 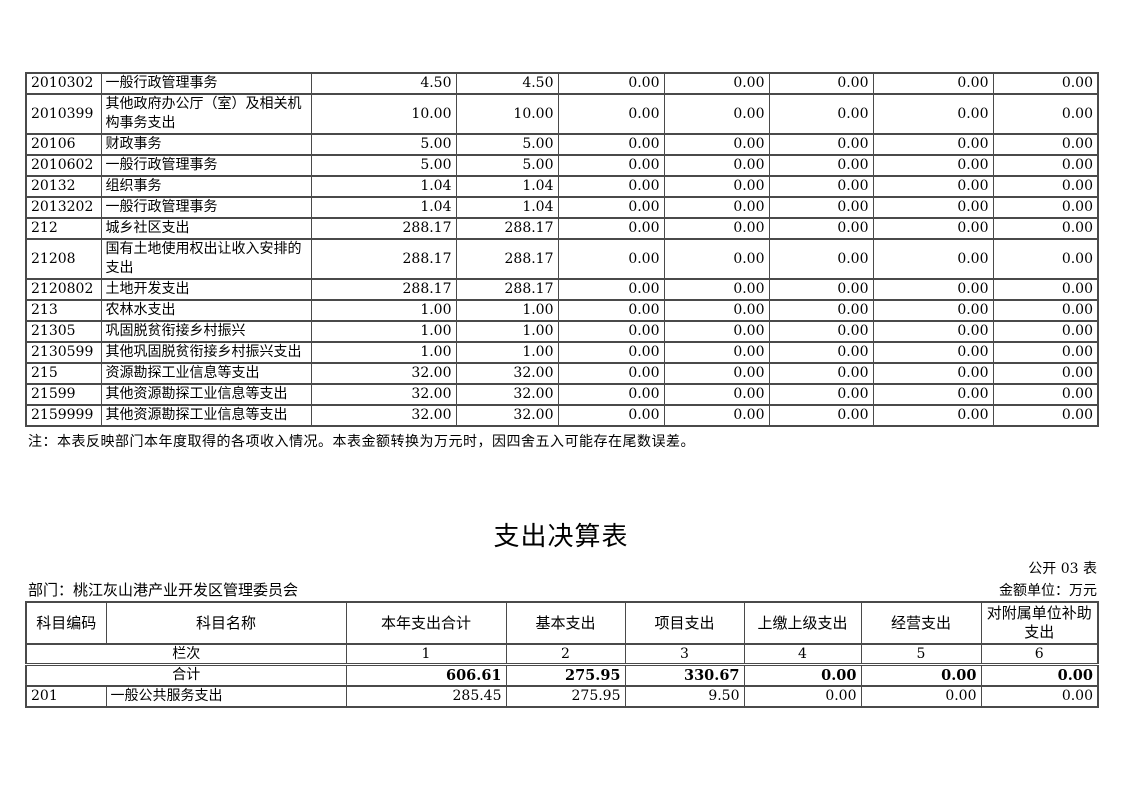 I want to click on cell-subject-code: 2010302, so click(x=63, y=83).